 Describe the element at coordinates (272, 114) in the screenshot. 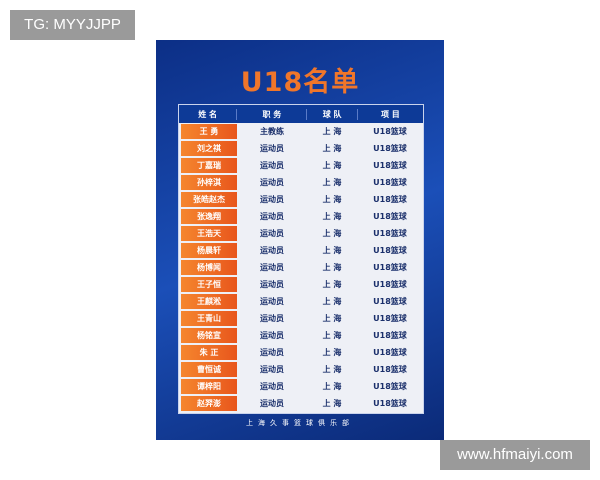

I see `header-role: 职 务` at that location.